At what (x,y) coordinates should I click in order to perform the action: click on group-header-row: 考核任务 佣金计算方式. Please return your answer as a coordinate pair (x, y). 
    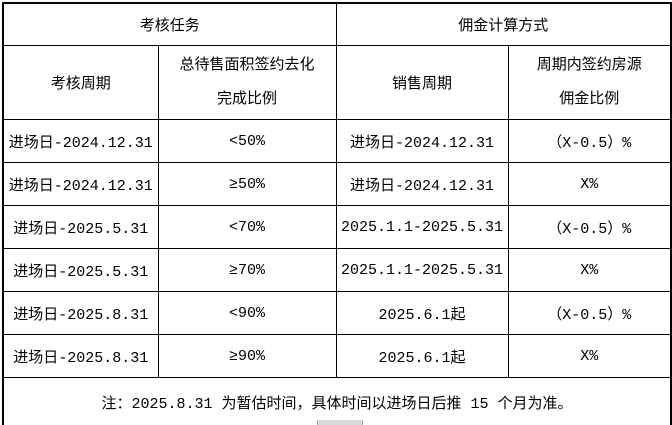
    Looking at the image, I should click on (337, 24).